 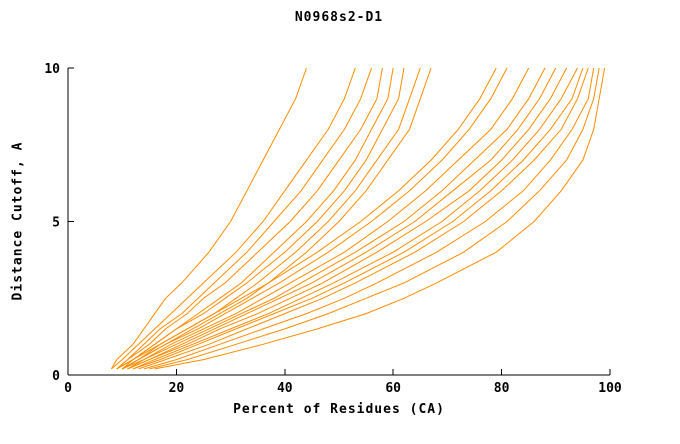 I want to click on y-axis-label: Distance Cutoff, A, so click(x=18, y=221).